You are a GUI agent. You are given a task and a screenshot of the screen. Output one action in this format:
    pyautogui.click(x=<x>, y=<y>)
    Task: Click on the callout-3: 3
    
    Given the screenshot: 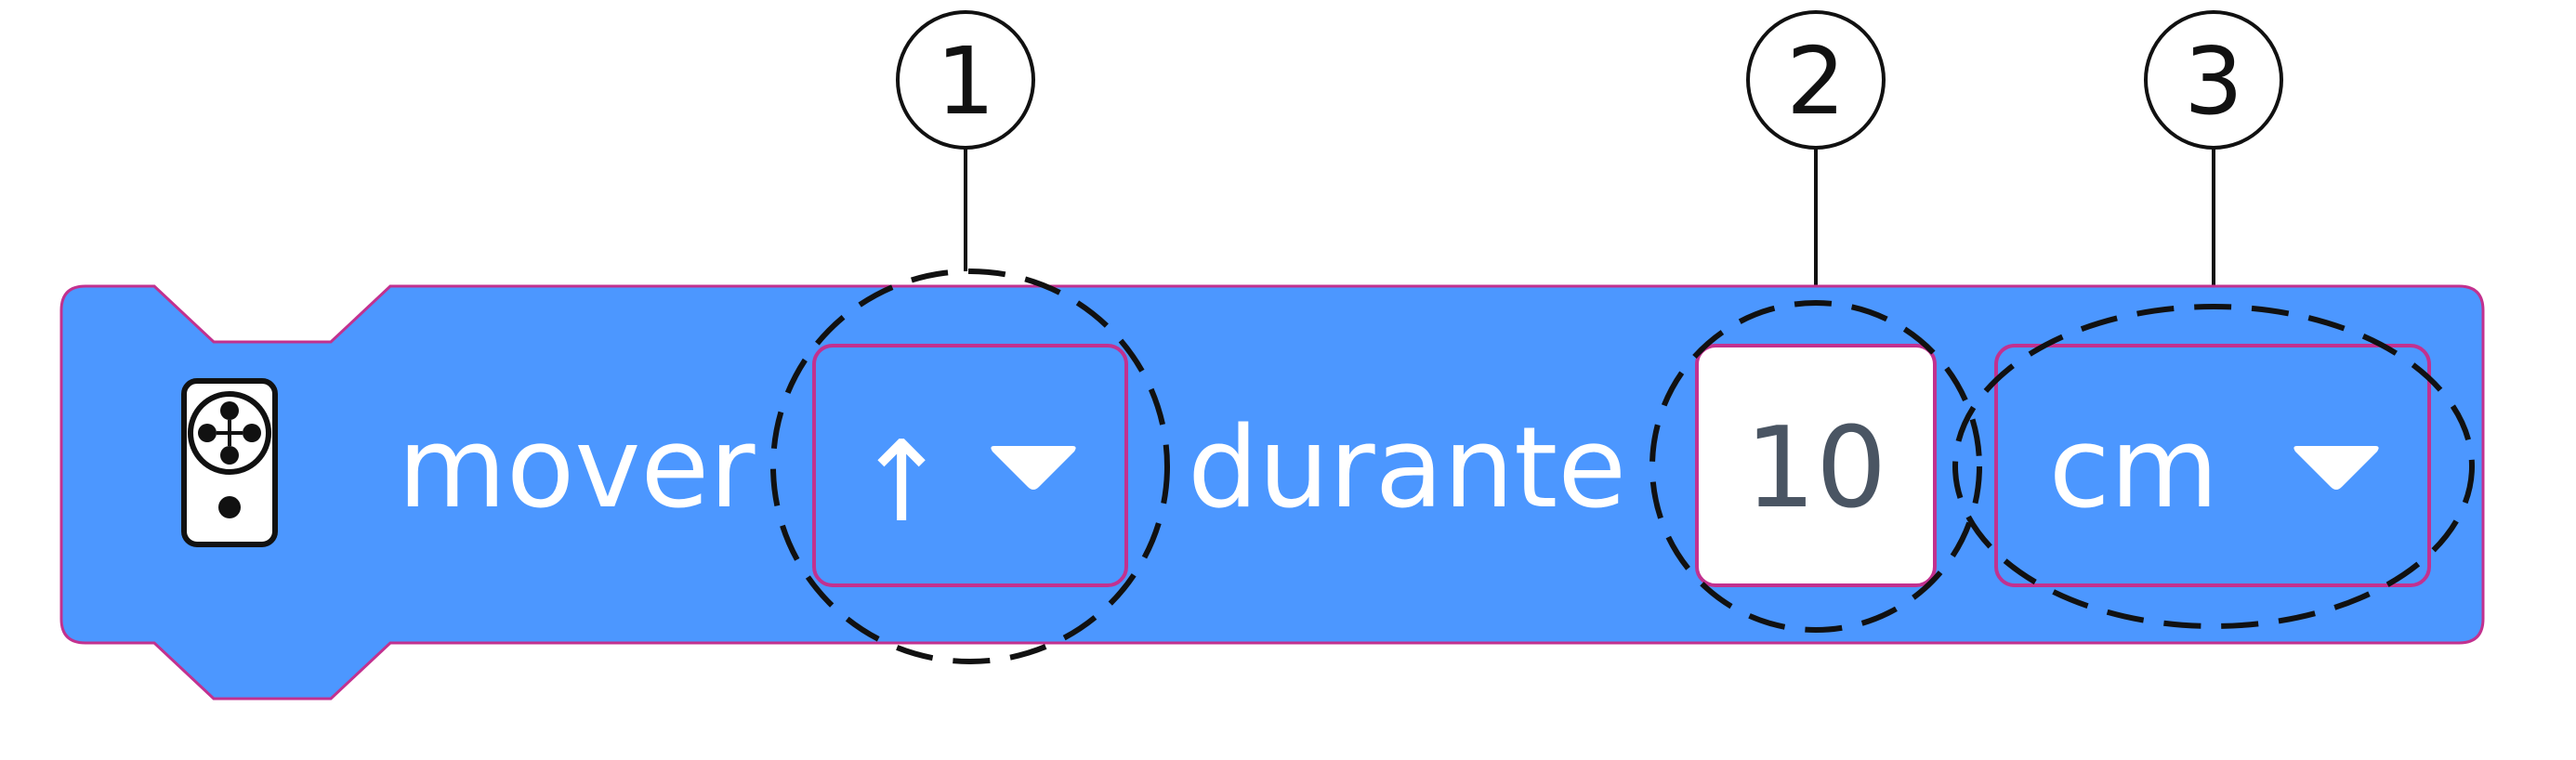 What is the action you would take?
    pyautogui.click(x=2213, y=80)
    